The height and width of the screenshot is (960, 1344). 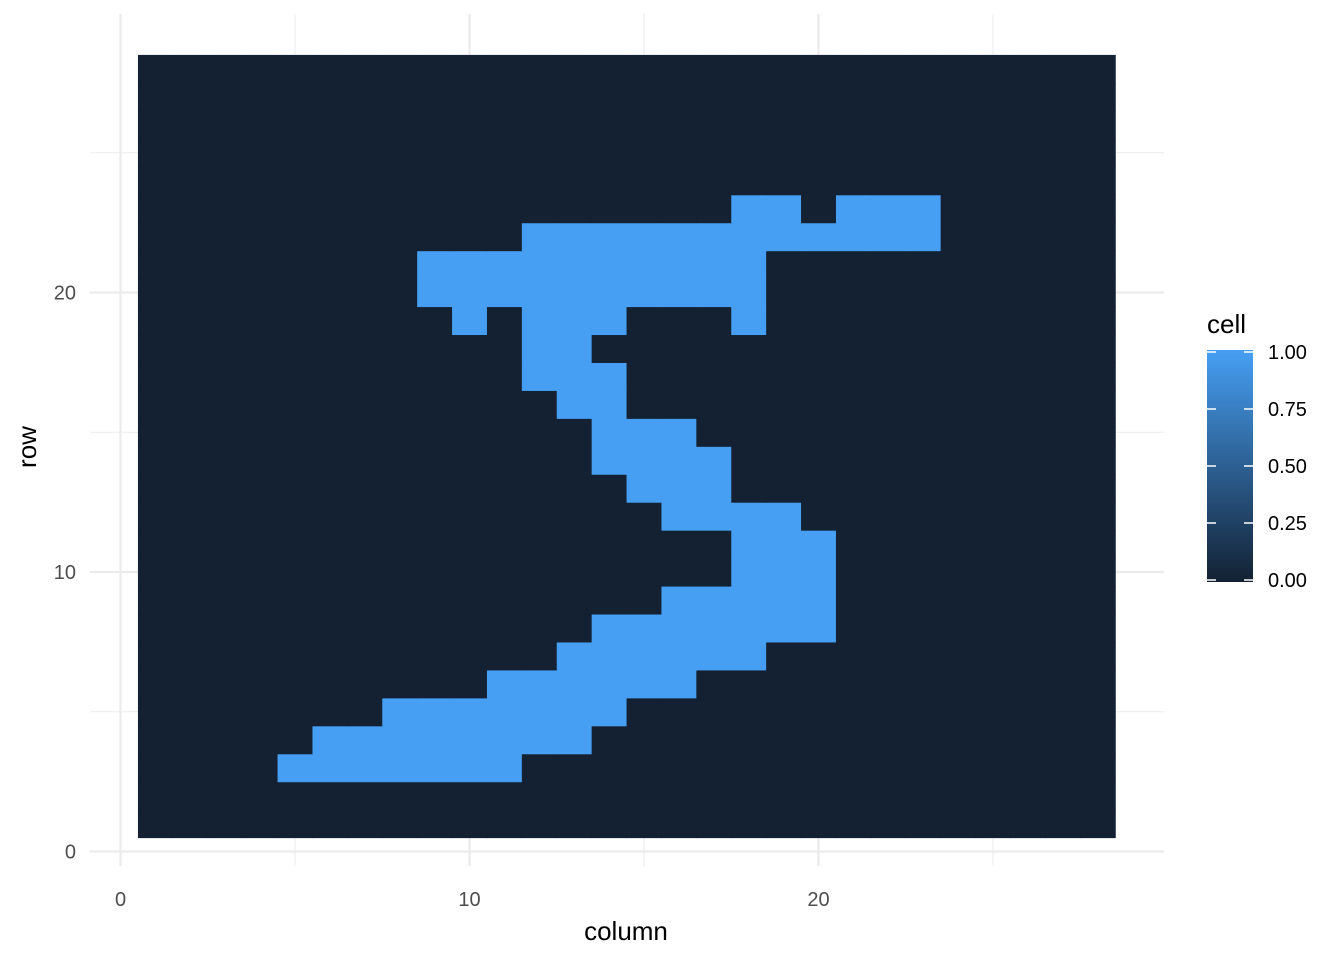 I want to click on y-tick-label: 10, so click(x=65, y=573).